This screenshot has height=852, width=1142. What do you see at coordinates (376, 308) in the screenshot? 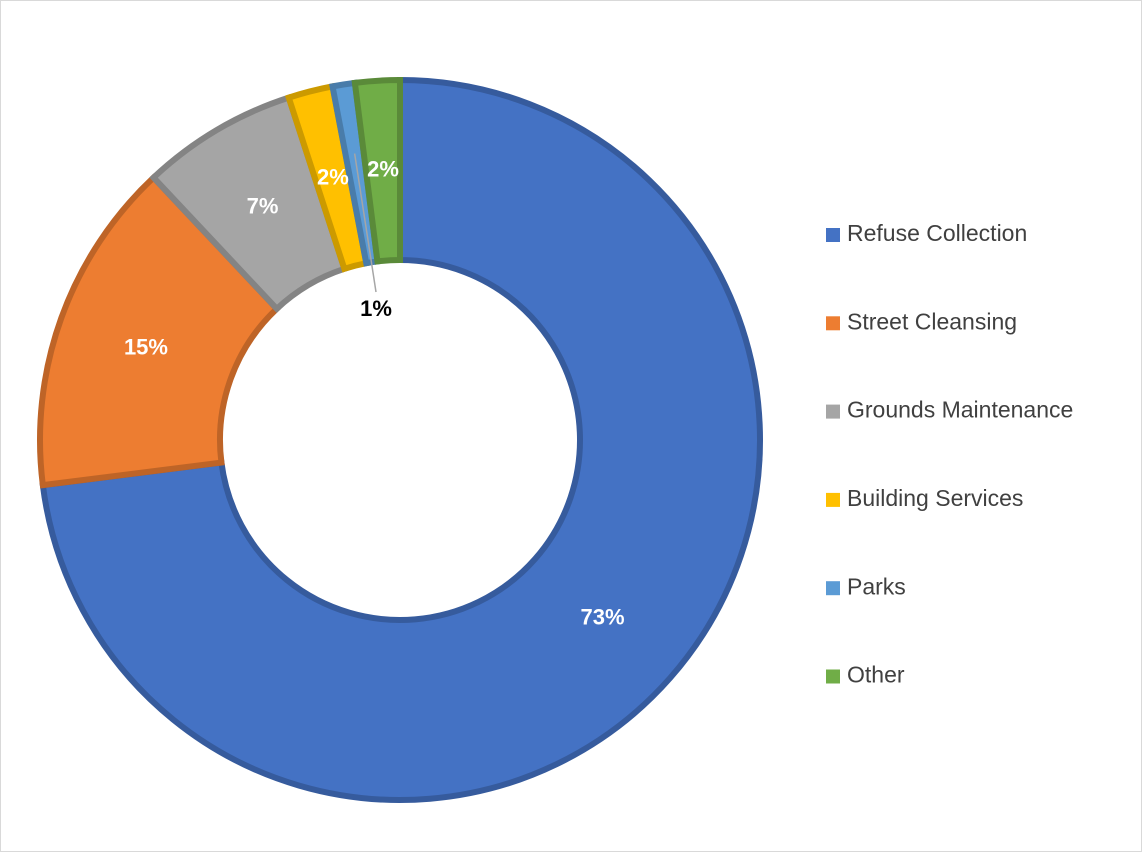
I see `data-label: 1%` at bounding box center [376, 308].